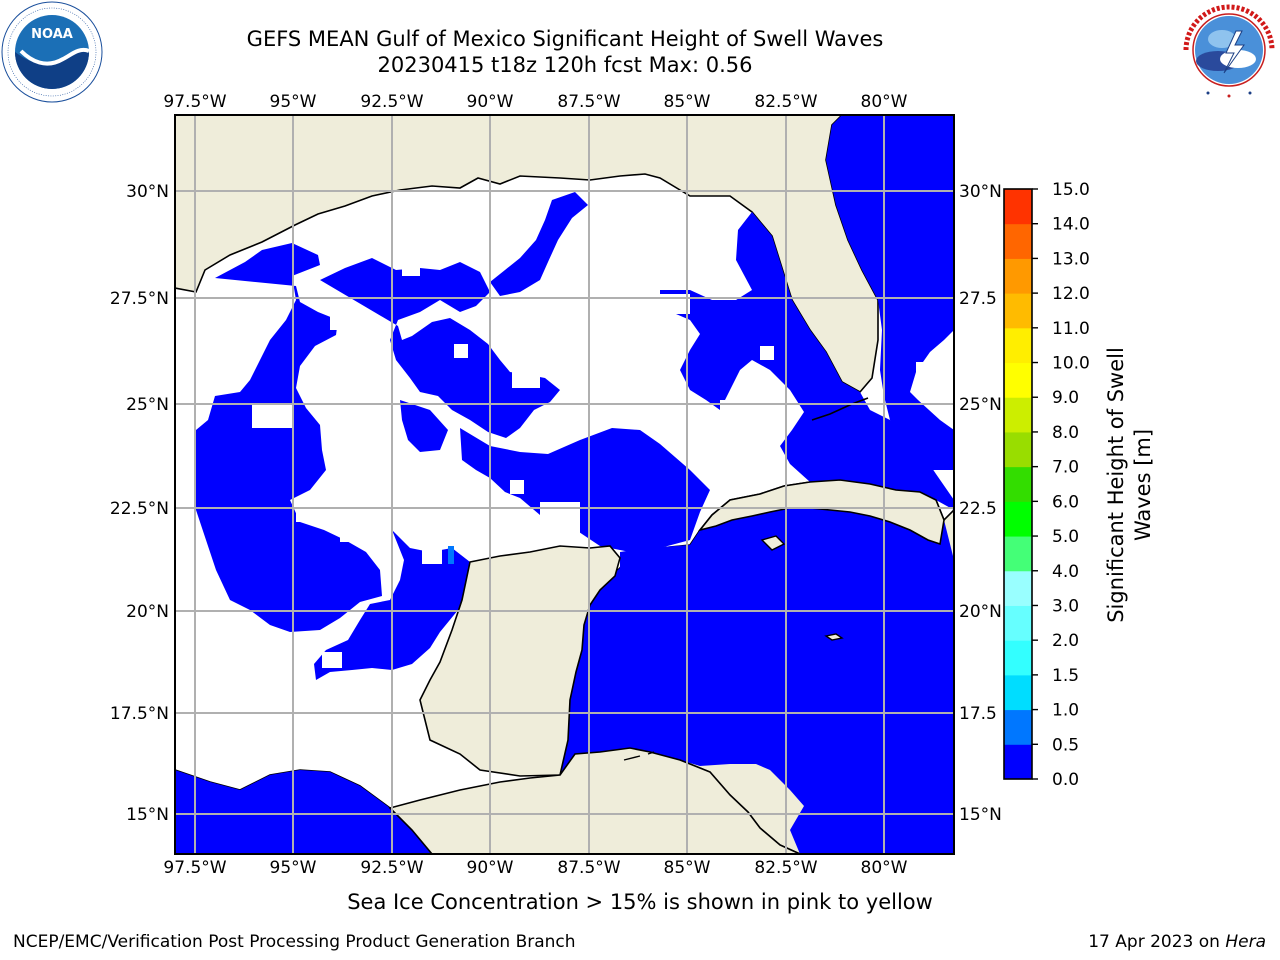 The height and width of the screenshot is (960, 1280). I want to click on chart-subtitle: 20230415 t18z 120h fcst Max: 0.56, so click(565, 65).